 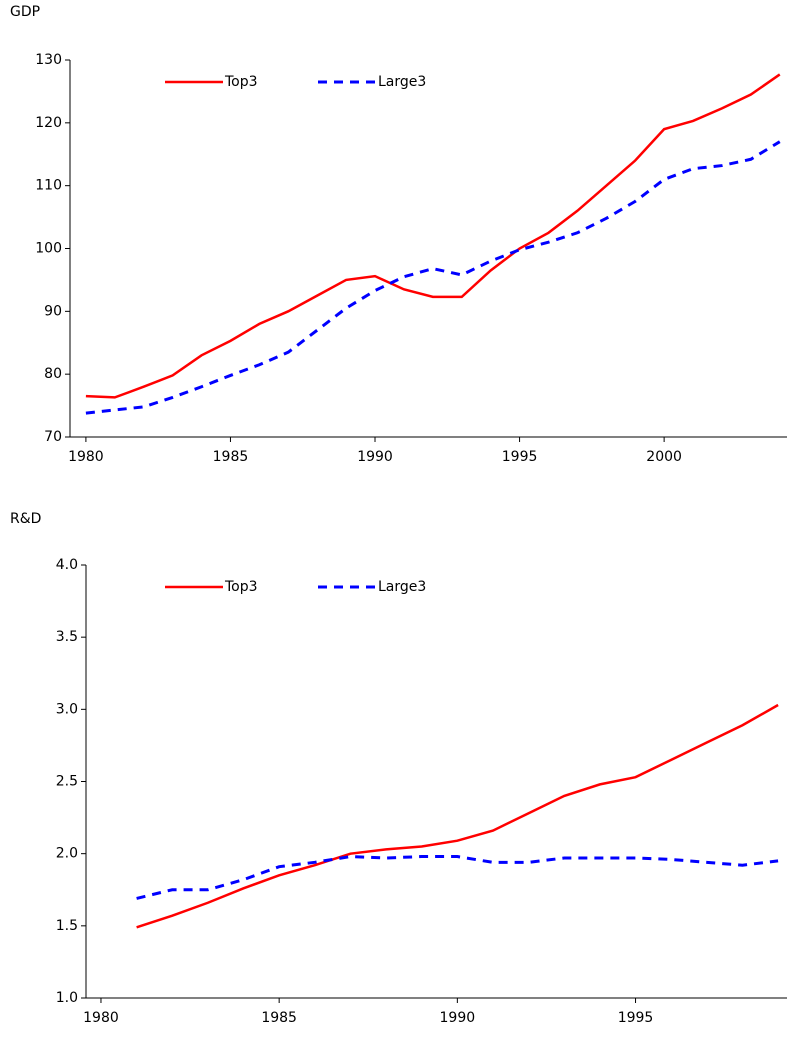 What do you see at coordinates (67, 709) in the screenshot?
I see `y-tick-label: 3.0` at bounding box center [67, 709].